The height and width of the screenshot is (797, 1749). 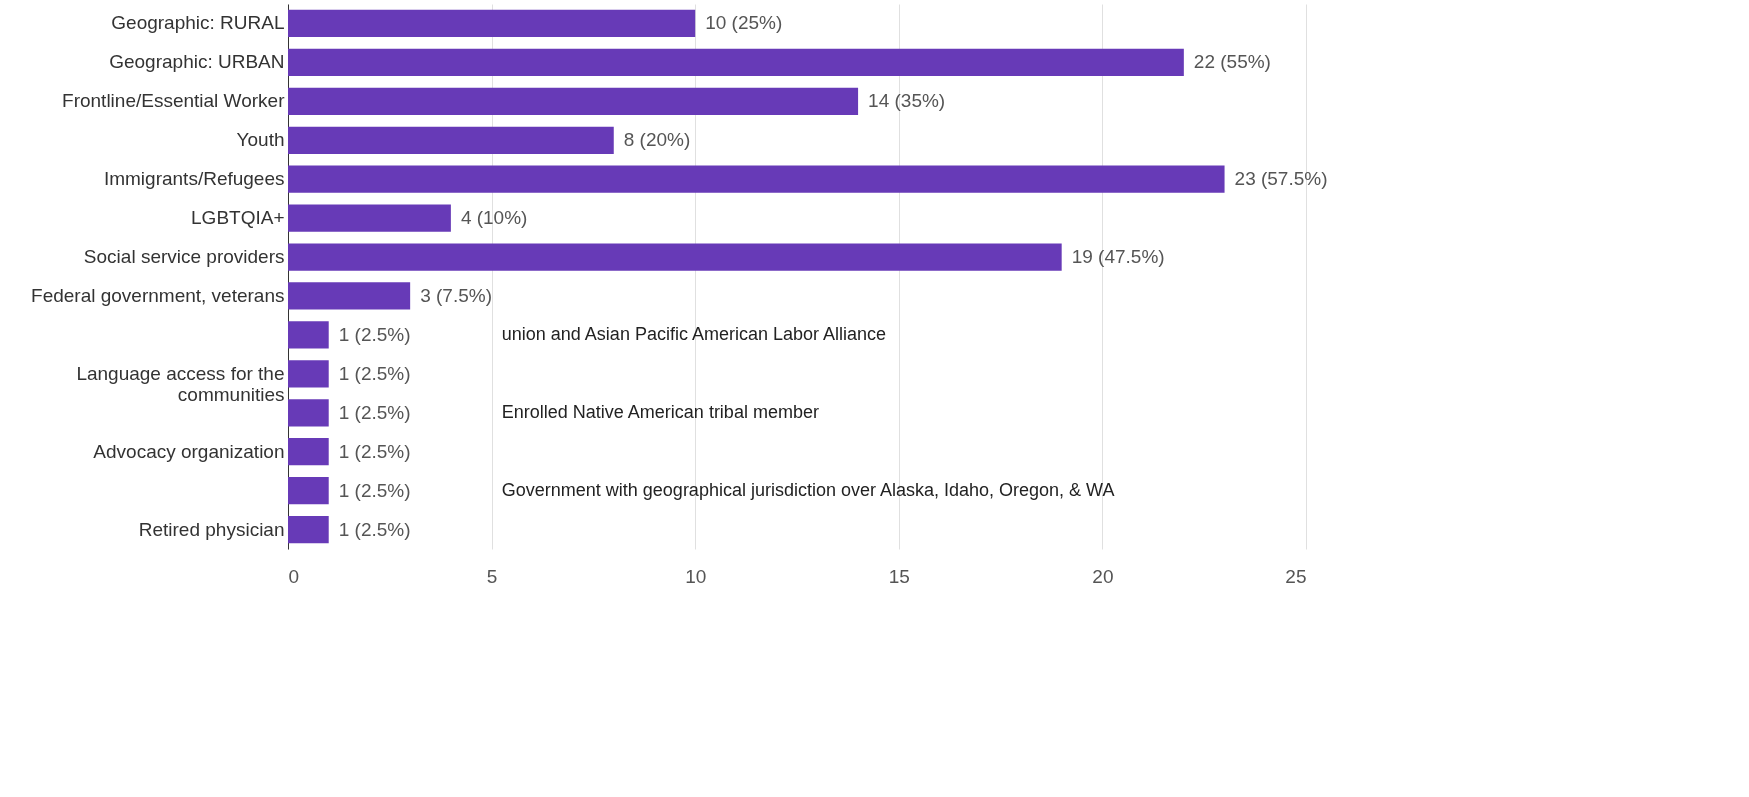 What do you see at coordinates (174, 101) in the screenshot?
I see `y-tick-label: Frontline/Essential Worker` at bounding box center [174, 101].